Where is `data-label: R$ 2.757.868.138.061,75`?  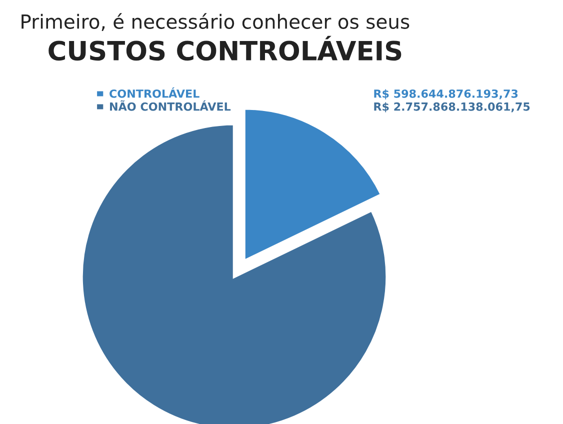
data-label: R$ 2.757.868.138.061,75 is located at coordinates (452, 107).